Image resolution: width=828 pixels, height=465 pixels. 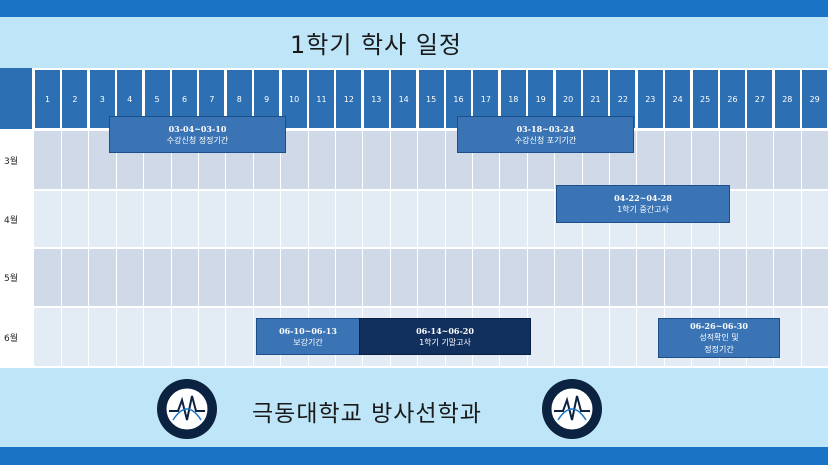 I want to click on event-grade-check: 06-26~06-30 성적확인 및 정정기간, so click(x=719, y=338).